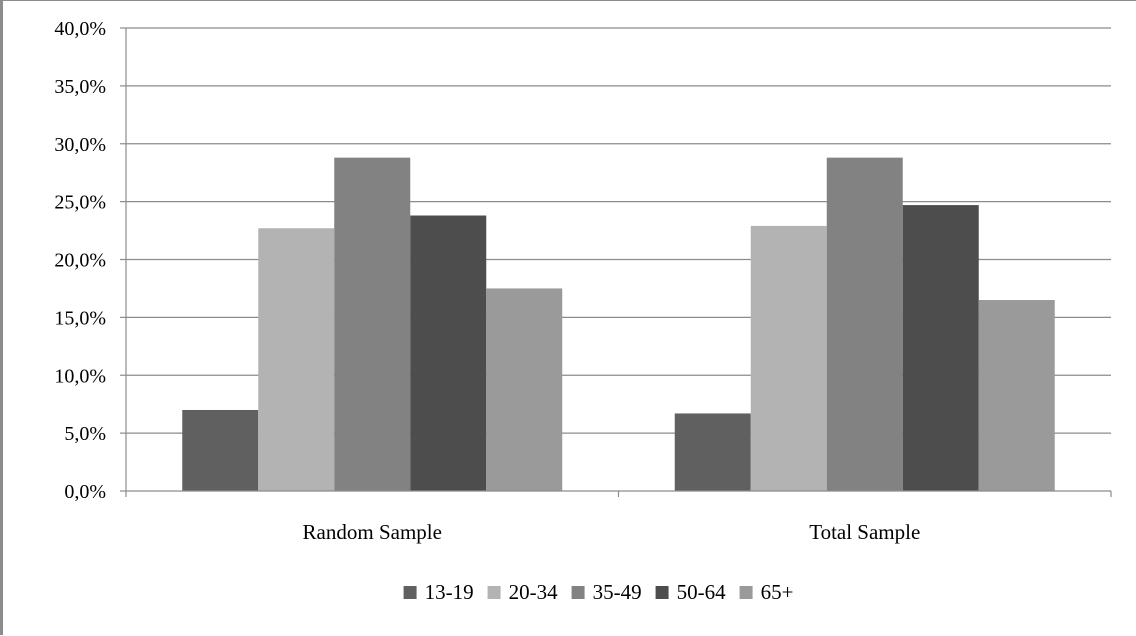 The height and width of the screenshot is (636, 1136). Describe the element at coordinates (1016, 395) in the screenshot. I see `bar-65+-total-sample` at that location.